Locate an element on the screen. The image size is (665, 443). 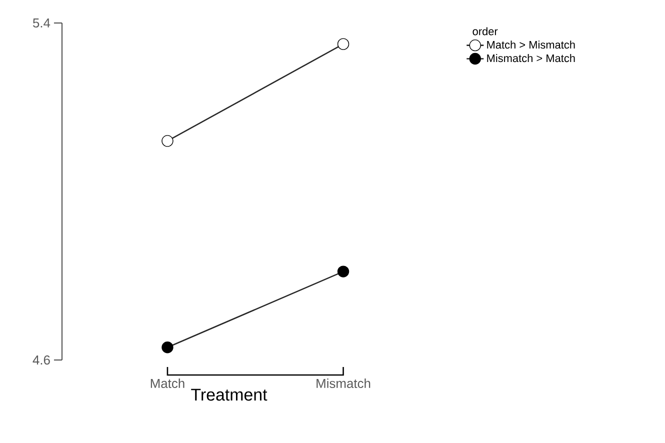
x-axis-title: Treatment is located at coordinates (229, 394).